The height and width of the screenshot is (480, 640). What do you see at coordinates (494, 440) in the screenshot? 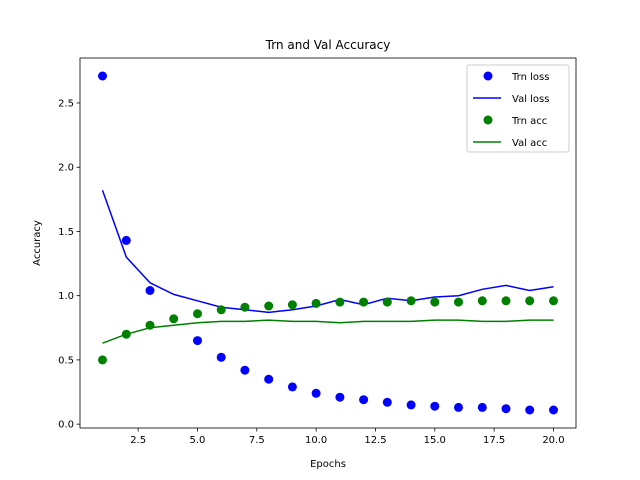
I see `x-tick-label: 17.5` at bounding box center [494, 440].